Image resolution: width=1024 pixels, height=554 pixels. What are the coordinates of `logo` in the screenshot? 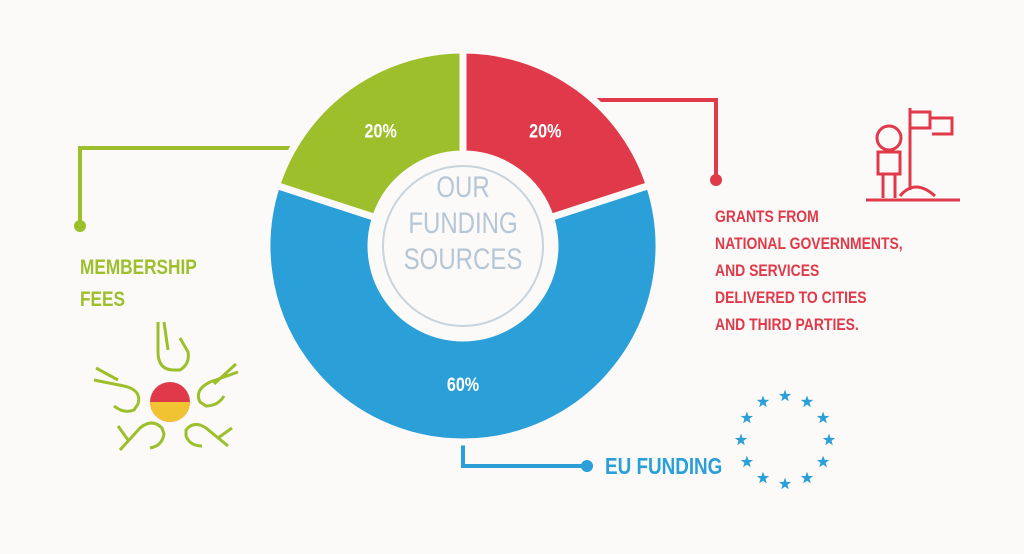 It's located at (170, 412).